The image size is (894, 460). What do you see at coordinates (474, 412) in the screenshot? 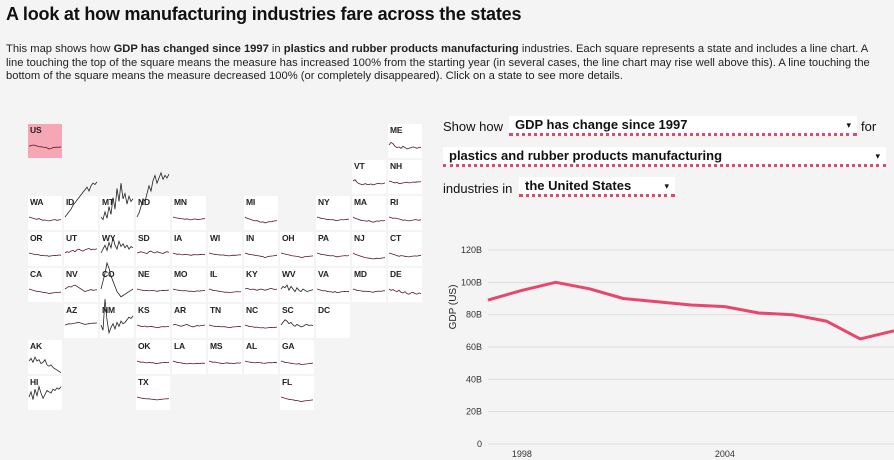
I see `y-tick-label: 20B` at bounding box center [474, 412].